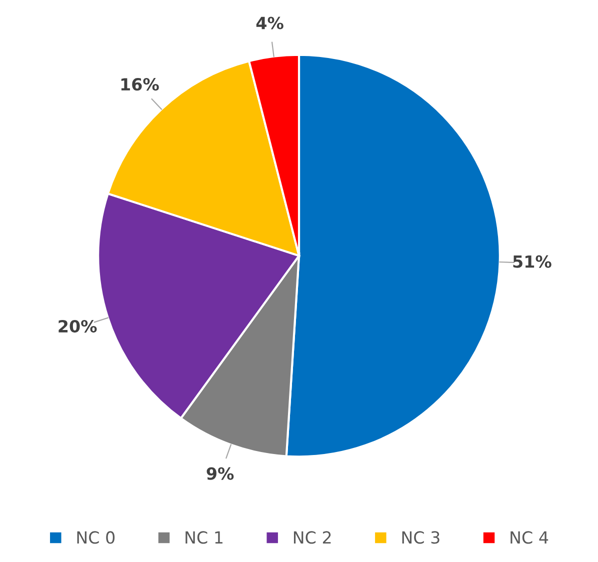 The image size is (598, 562). Describe the element at coordinates (96, 537) in the screenshot. I see `legend-label: NC 0` at that location.